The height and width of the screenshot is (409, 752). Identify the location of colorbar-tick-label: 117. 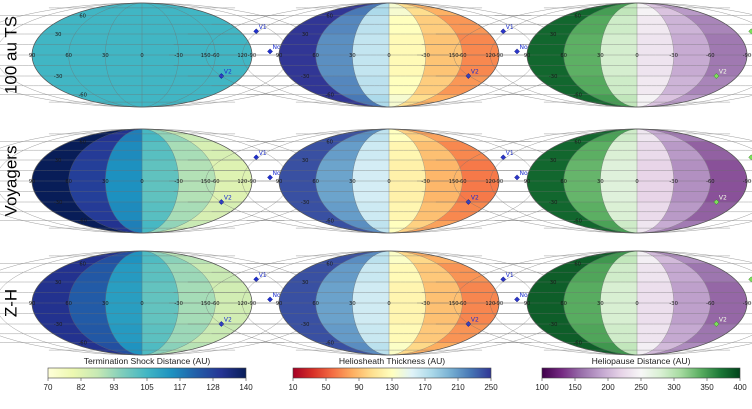
(180, 387).